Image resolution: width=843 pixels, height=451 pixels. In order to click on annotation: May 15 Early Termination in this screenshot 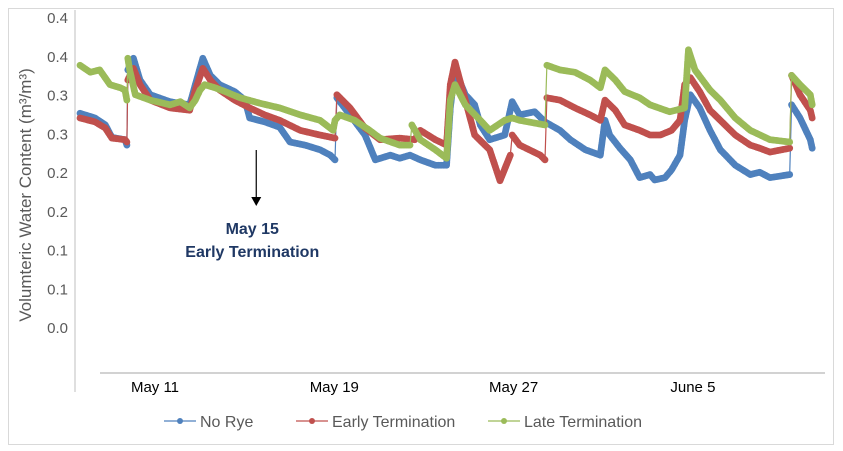, I will do `click(252, 205)`.